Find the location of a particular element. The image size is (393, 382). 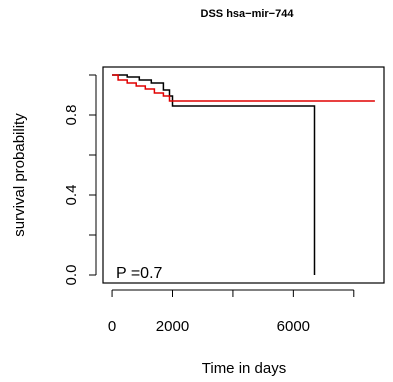

y-tick-label: 0.0 is located at coordinates (71, 275).